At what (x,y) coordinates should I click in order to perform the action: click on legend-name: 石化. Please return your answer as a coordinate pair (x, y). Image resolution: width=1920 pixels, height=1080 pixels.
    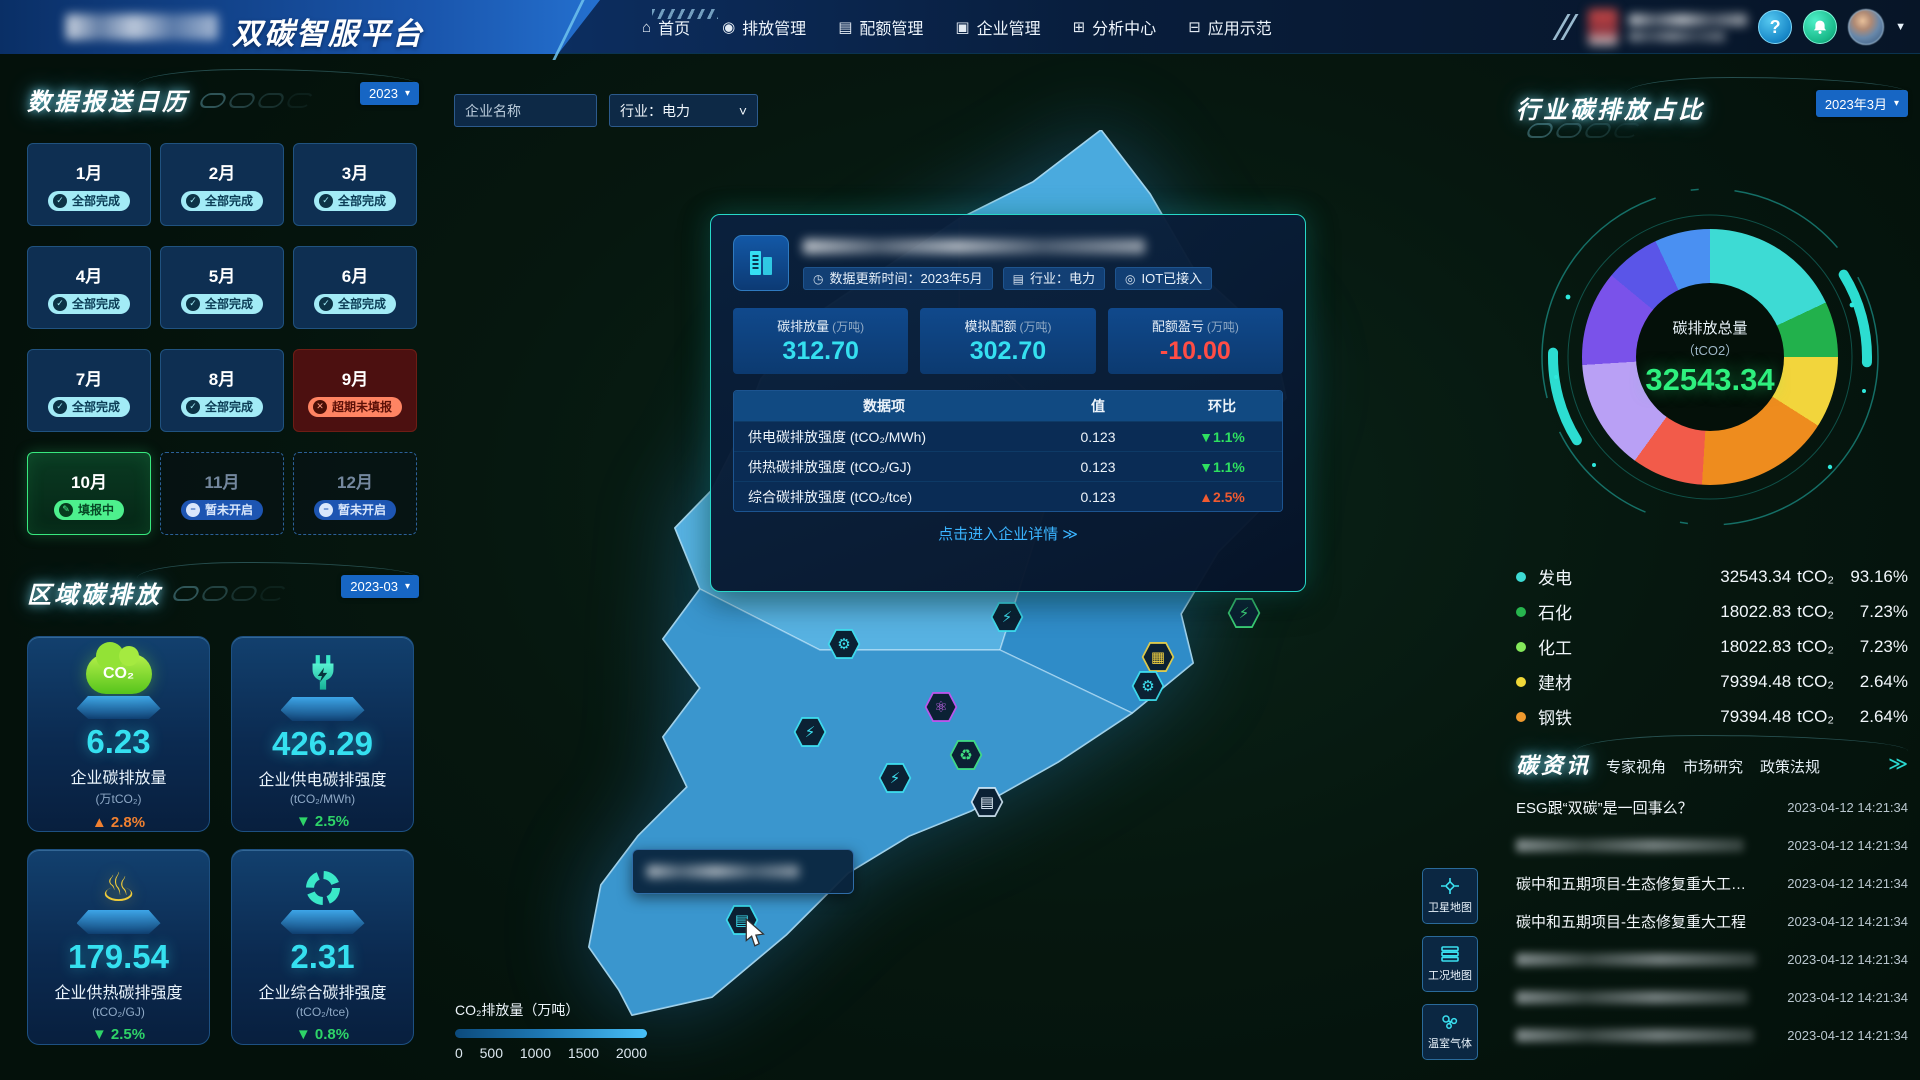
    Looking at the image, I should click on (1555, 613).